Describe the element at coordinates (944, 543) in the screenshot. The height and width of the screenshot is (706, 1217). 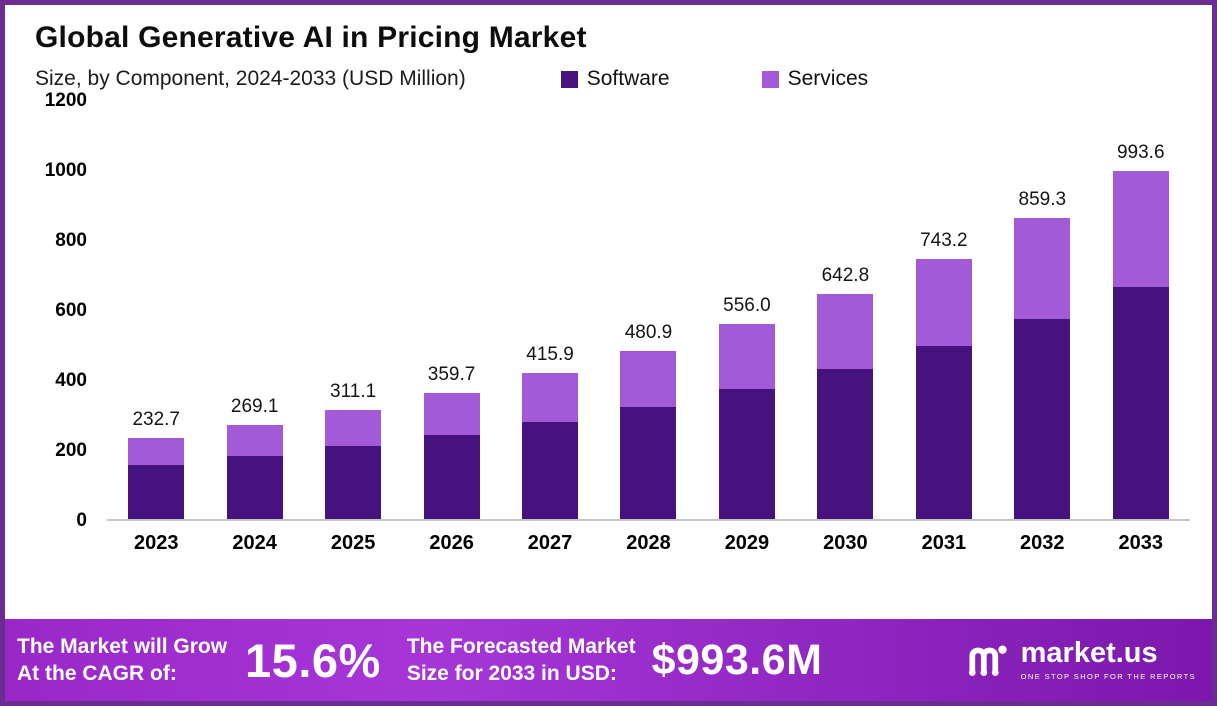
I see `x-axis-label: 2031` at that location.